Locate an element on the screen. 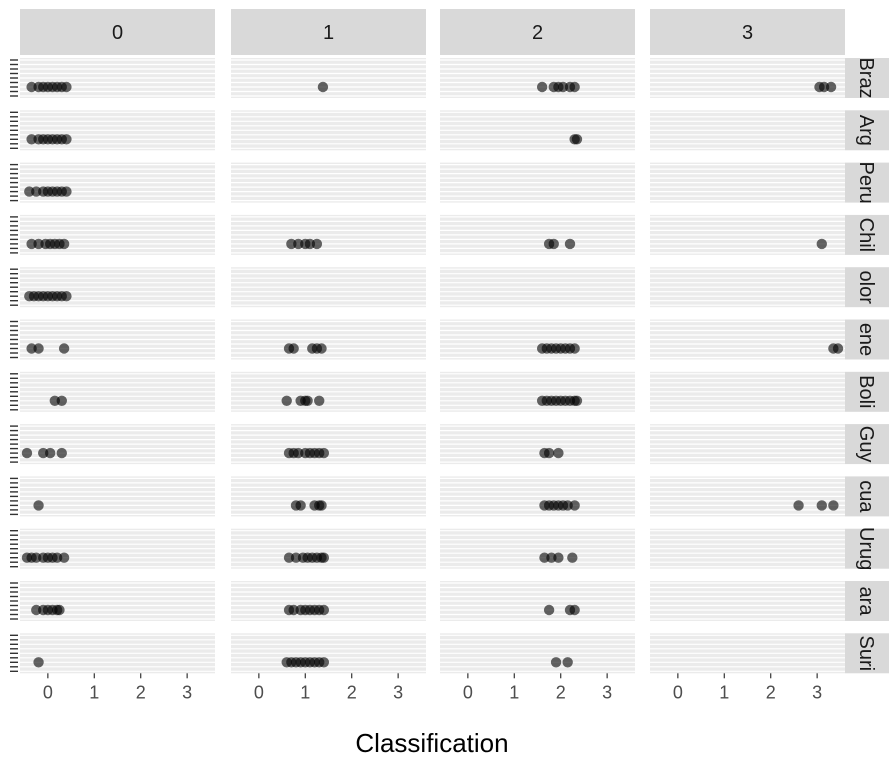 This screenshot has height=762, width=889. row-strip-label: Urug is located at coordinates (866, 548).